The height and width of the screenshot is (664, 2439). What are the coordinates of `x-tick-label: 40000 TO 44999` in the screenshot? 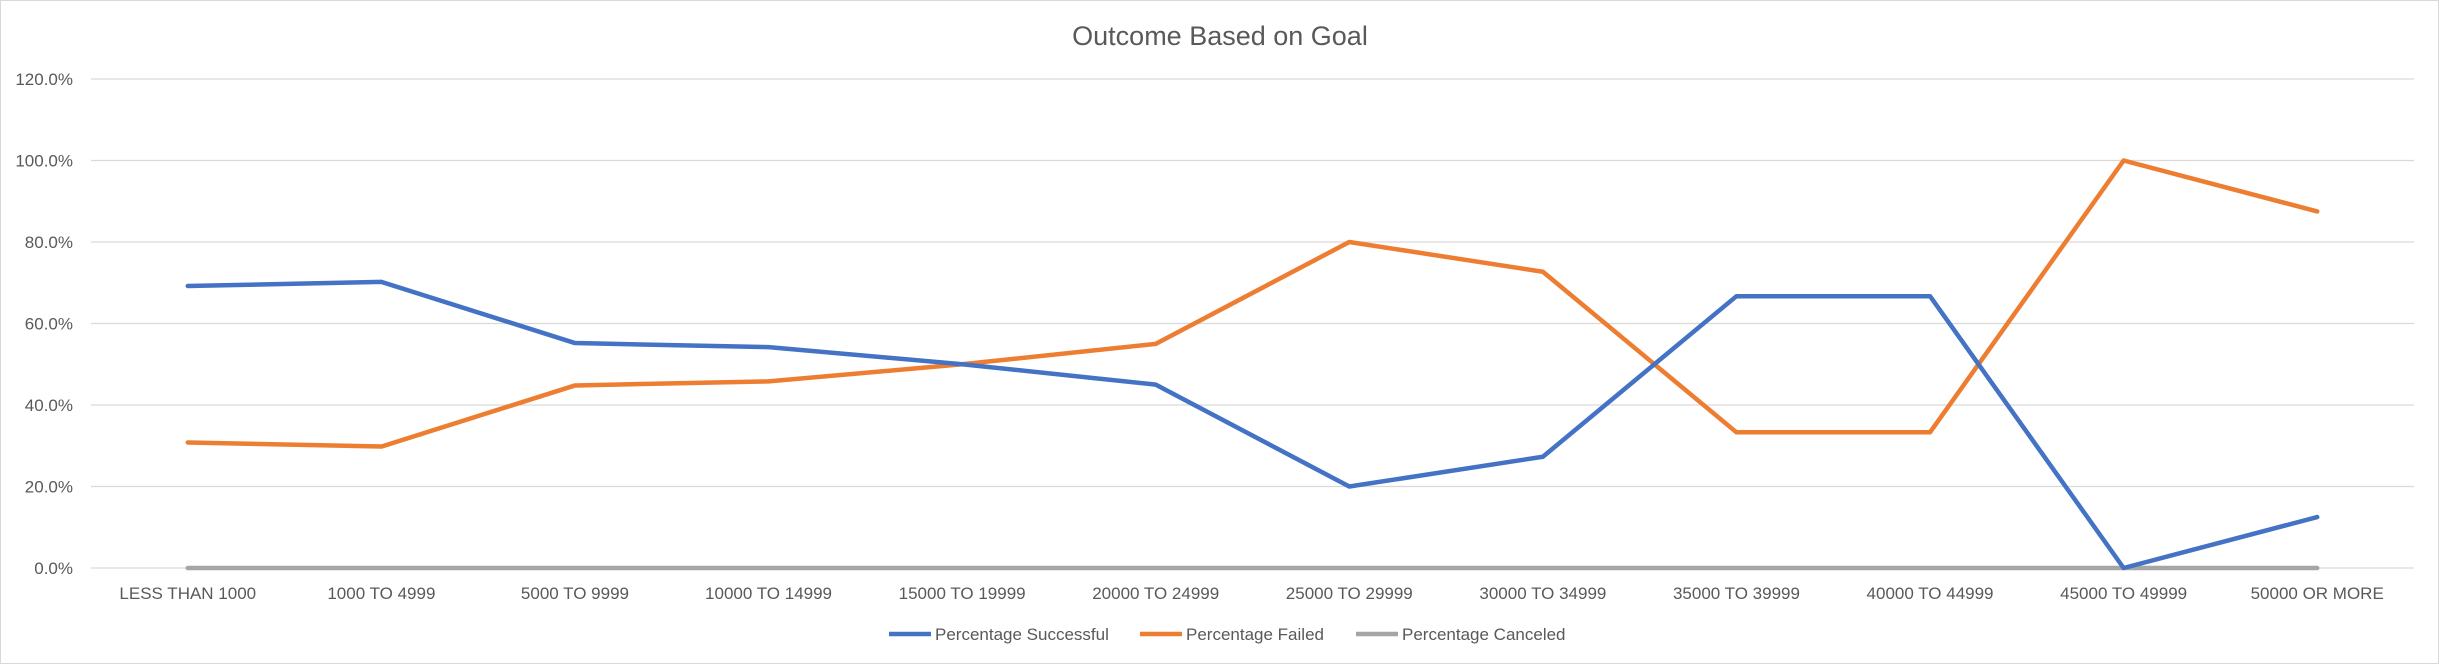 It's located at (1930, 593).